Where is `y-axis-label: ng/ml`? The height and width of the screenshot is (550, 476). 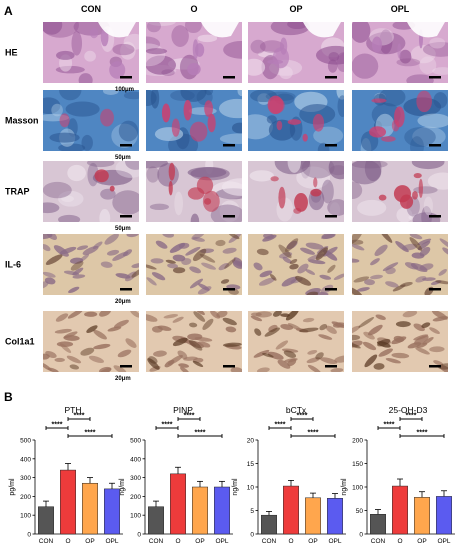 y-axis-label: ng/ml is located at coordinates (344, 487).